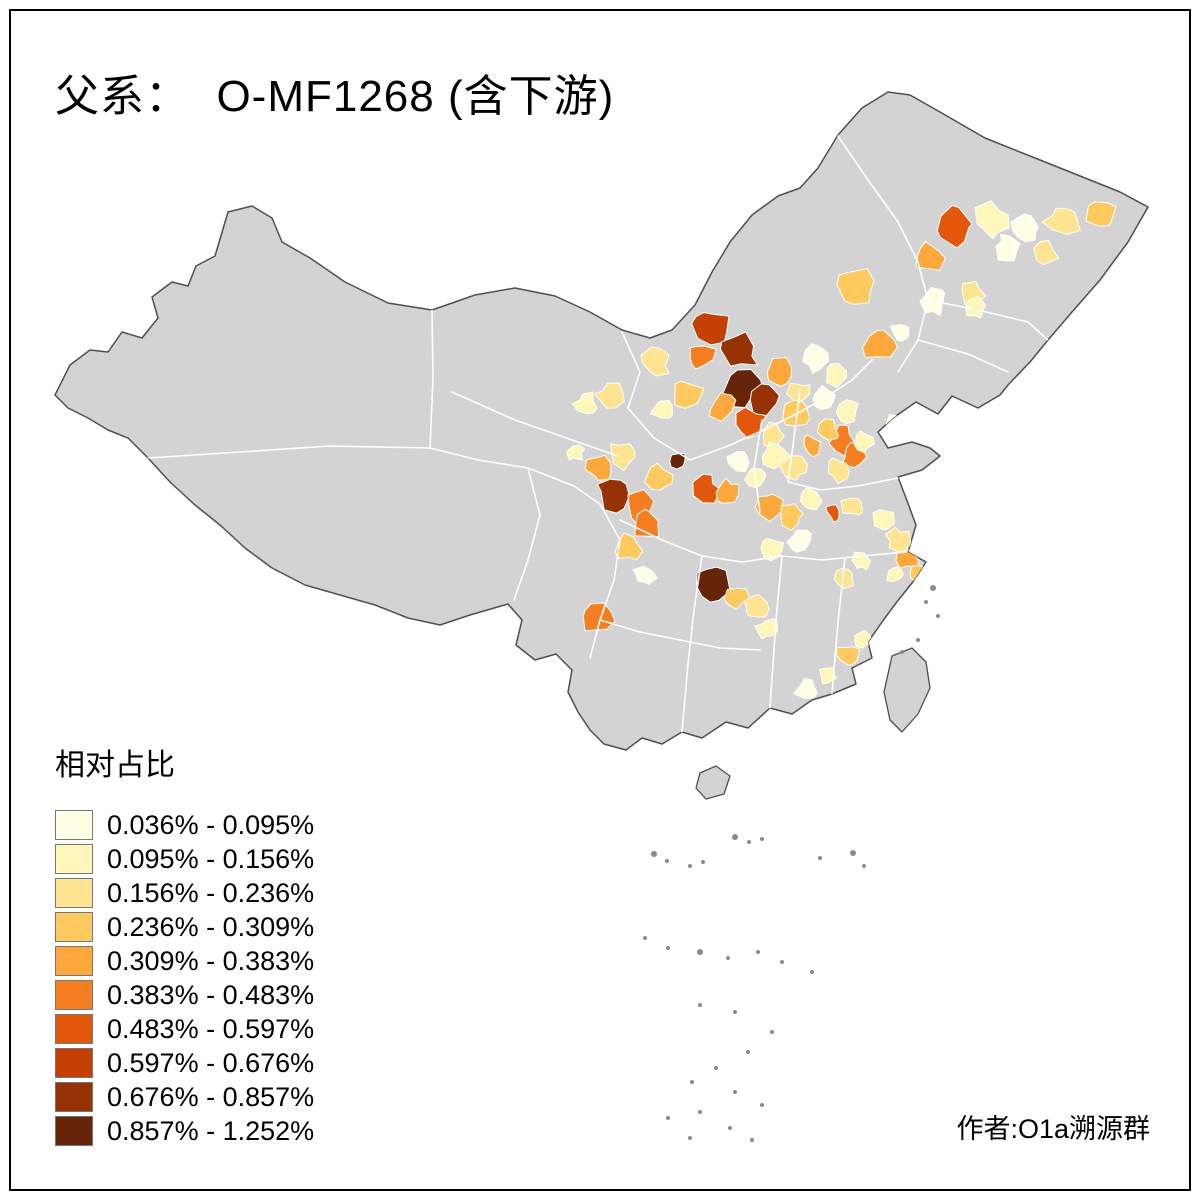  I want to click on legend-item: 0.309% - 0.383%, so click(184, 961).